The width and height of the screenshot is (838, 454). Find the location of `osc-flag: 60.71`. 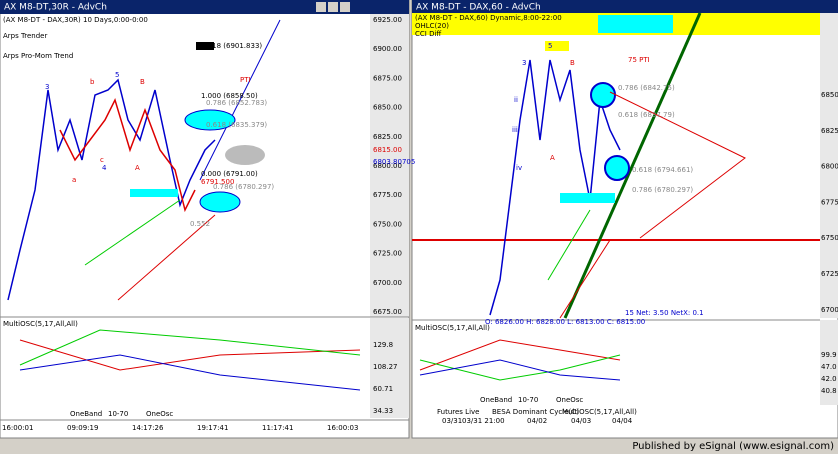

osc-flag: 60.71 is located at coordinates (383, 389).